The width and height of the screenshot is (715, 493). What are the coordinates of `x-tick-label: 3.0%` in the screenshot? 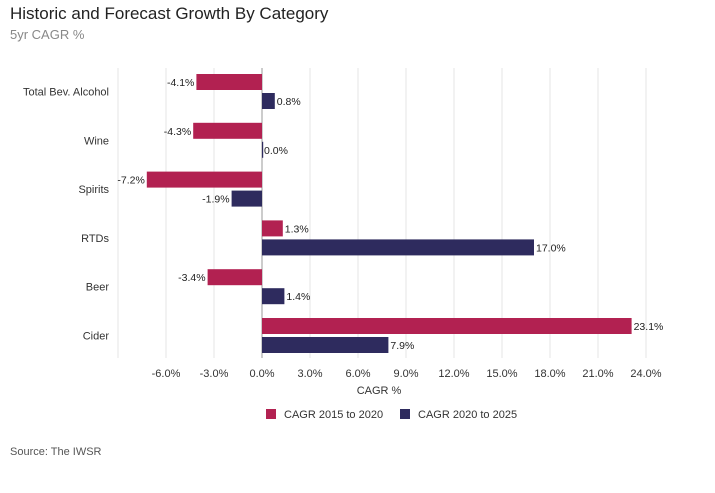 It's located at (309, 374).